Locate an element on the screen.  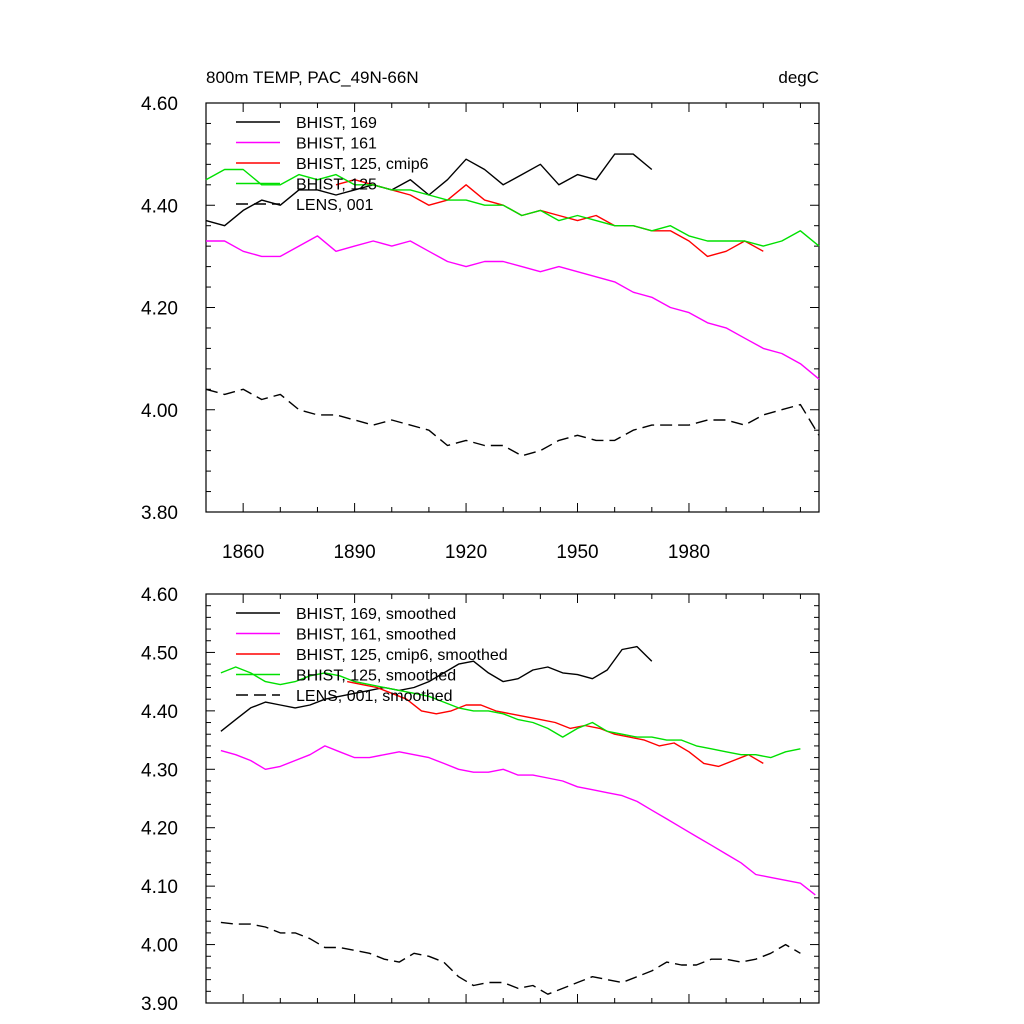
legend-label: BHIST, 169, smoothed is located at coordinates (376, 614).